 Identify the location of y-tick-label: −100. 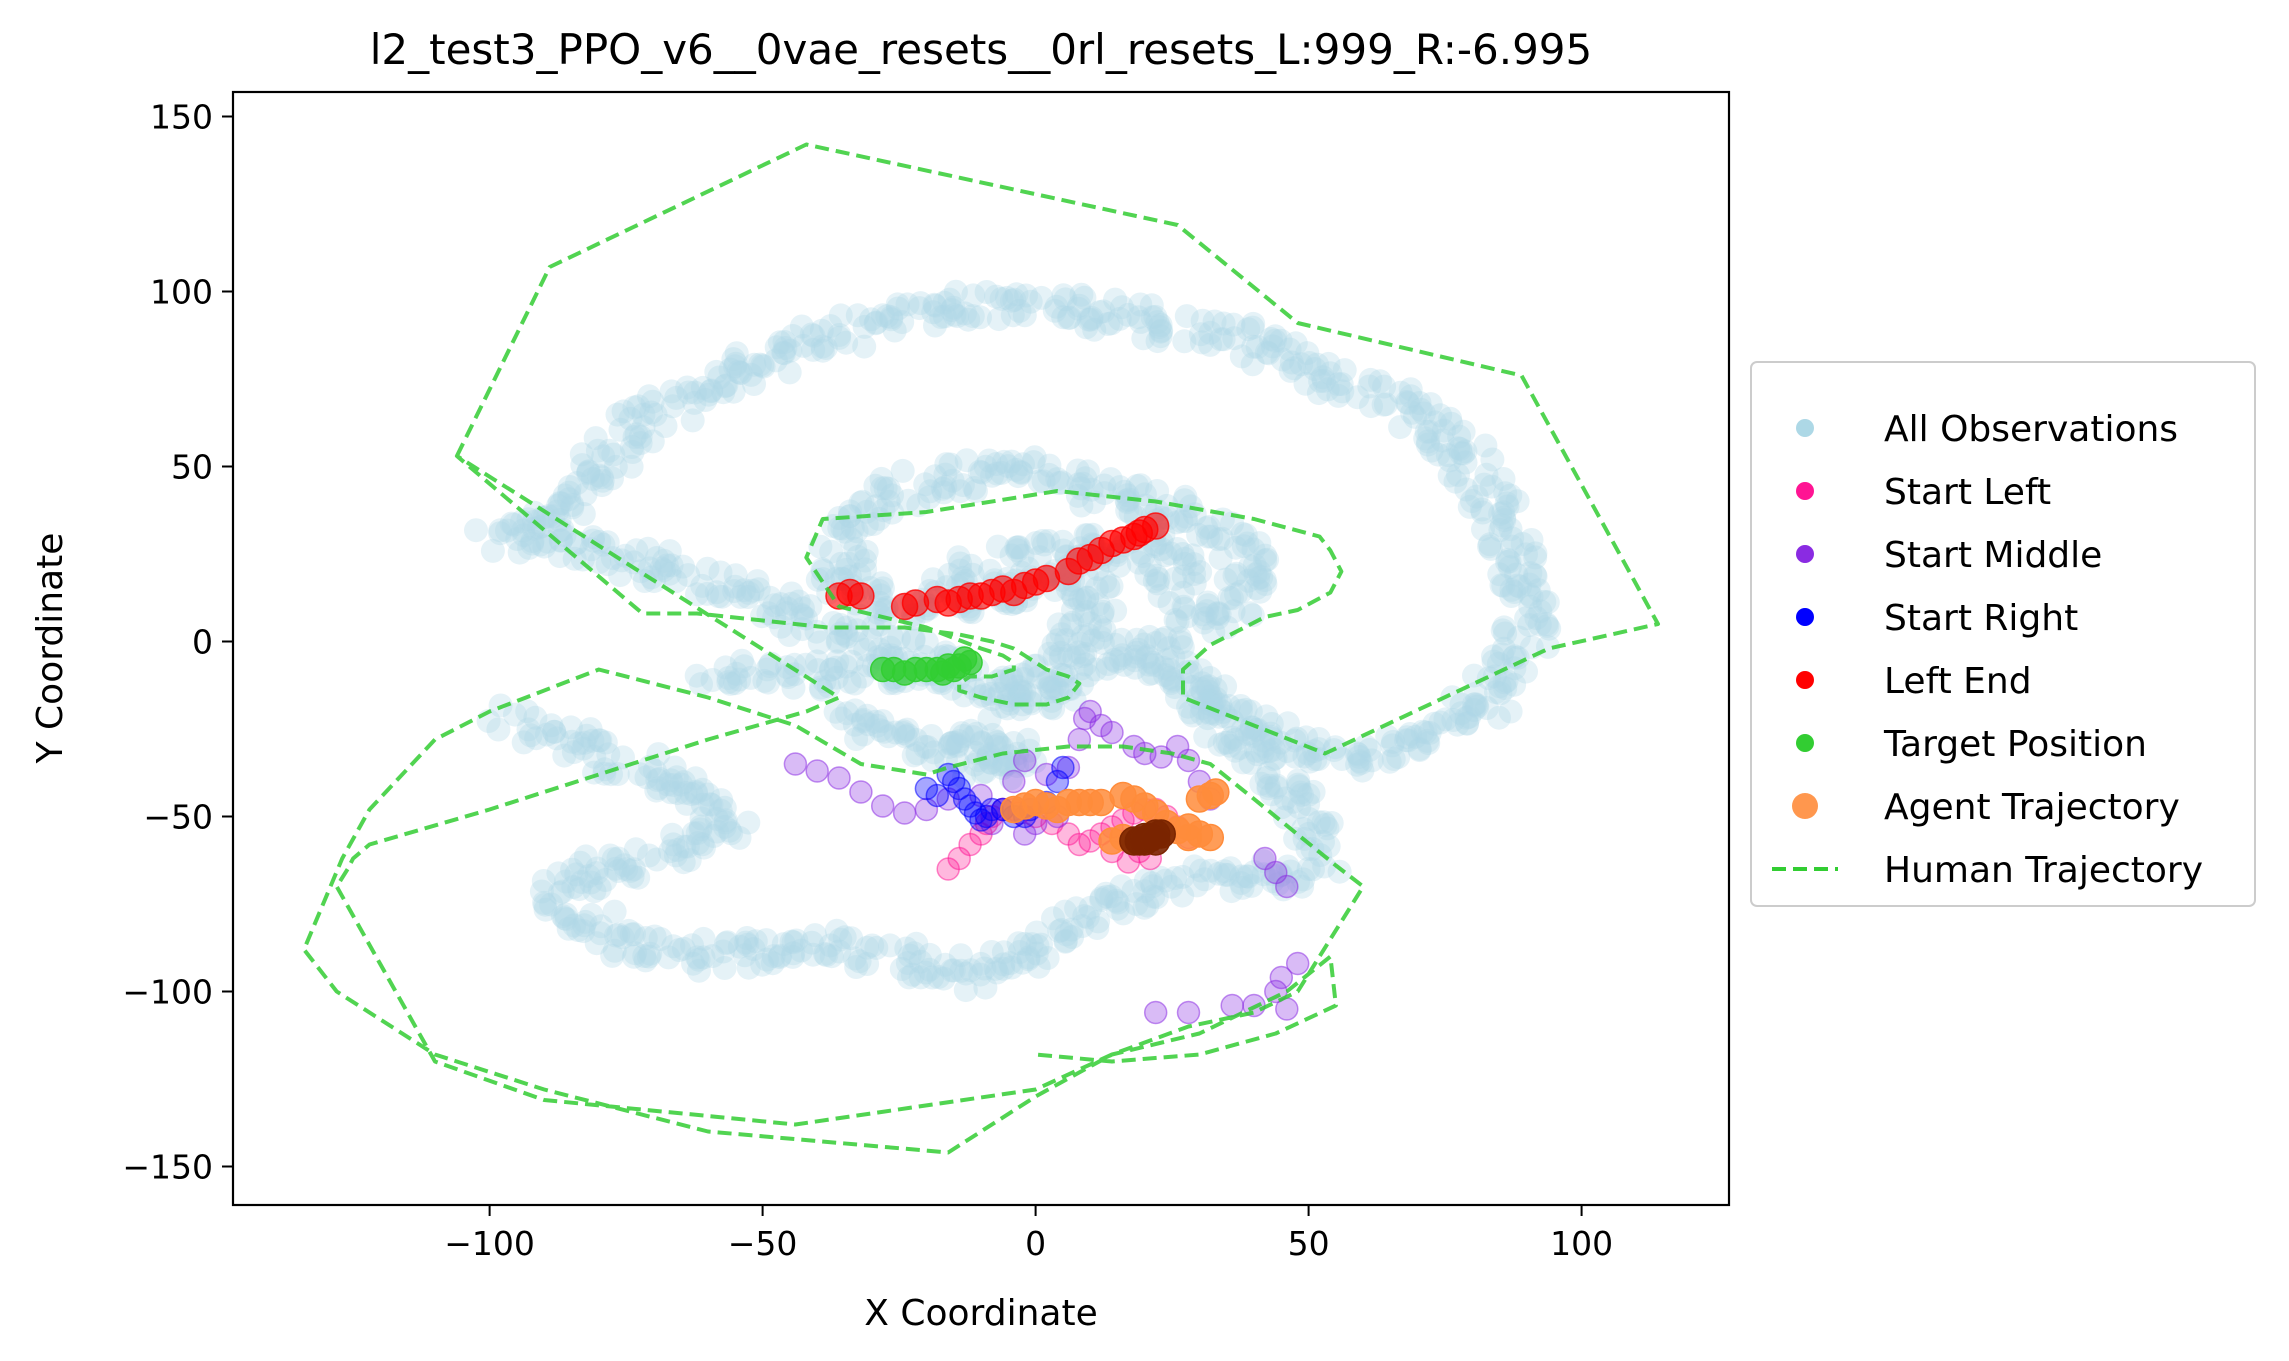
(167, 992).